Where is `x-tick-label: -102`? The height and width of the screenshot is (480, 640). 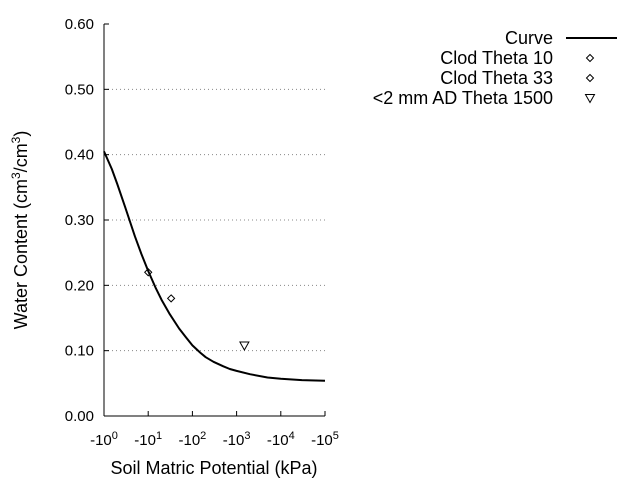
x-tick-label: -102 is located at coordinates (192, 439).